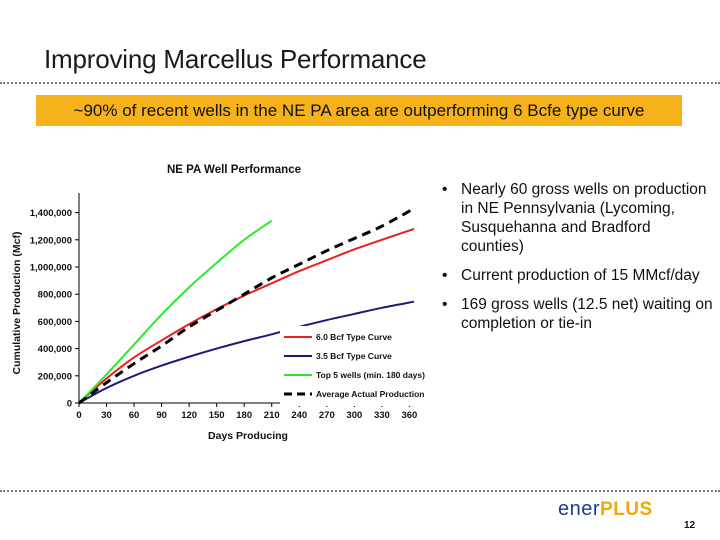 This screenshot has height=540, width=720. Describe the element at coordinates (409, 415) in the screenshot. I see `x-tick-label: 360` at that location.